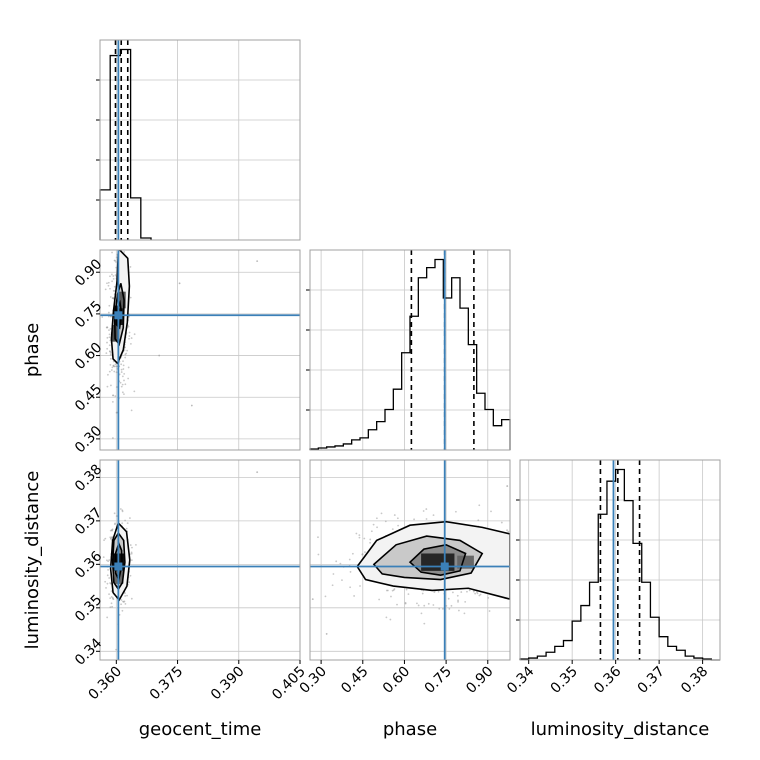  Describe the element at coordinates (479, 680) in the screenshot. I see `x-tick-label-phase-4: 0.90` at that location.